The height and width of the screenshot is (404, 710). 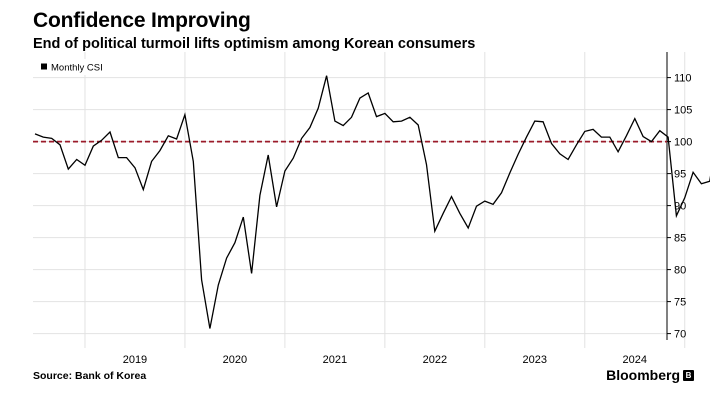 What do you see at coordinates (680, 175) in the screenshot?
I see `y-tick-label-95: 95` at bounding box center [680, 175].